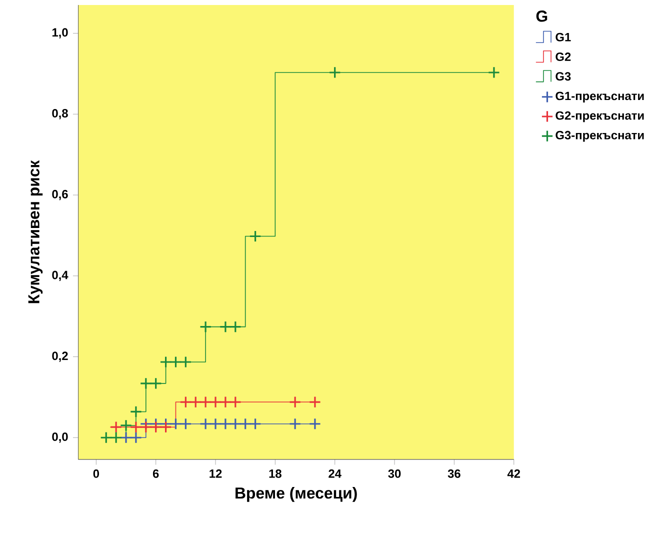 This screenshot has height=540, width=669. What do you see at coordinates (542, 16) in the screenshot?
I see `legend-title: G` at bounding box center [542, 16].